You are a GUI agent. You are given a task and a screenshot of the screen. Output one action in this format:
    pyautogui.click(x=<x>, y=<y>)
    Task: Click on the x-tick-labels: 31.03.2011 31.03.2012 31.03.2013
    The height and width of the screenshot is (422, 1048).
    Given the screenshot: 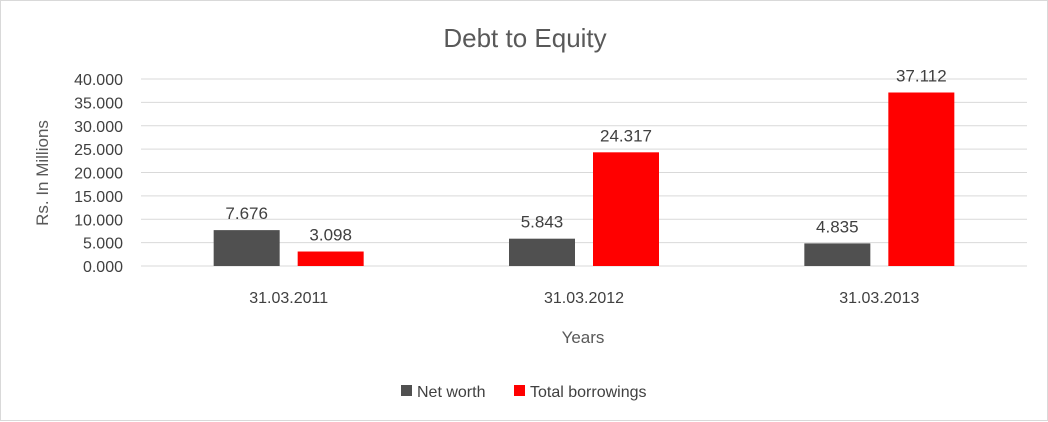 What is the action you would take?
    pyautogui.click(x=584, y=298)
    